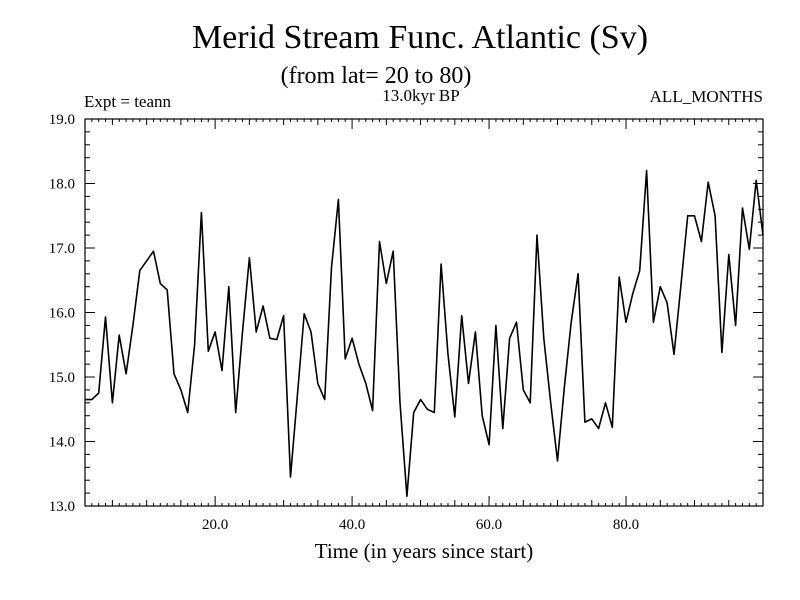  What do you see at coordinates (62, 507) in the screenshot?
I see `y-tick-label: 13.0` at bounding box center [62, 507].